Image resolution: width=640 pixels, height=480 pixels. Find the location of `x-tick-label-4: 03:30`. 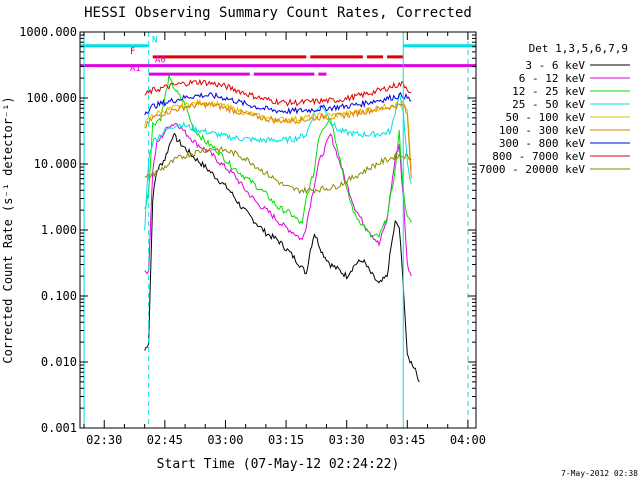

x-tick-label-4: 03:30 is located at coordinates (347, 440).